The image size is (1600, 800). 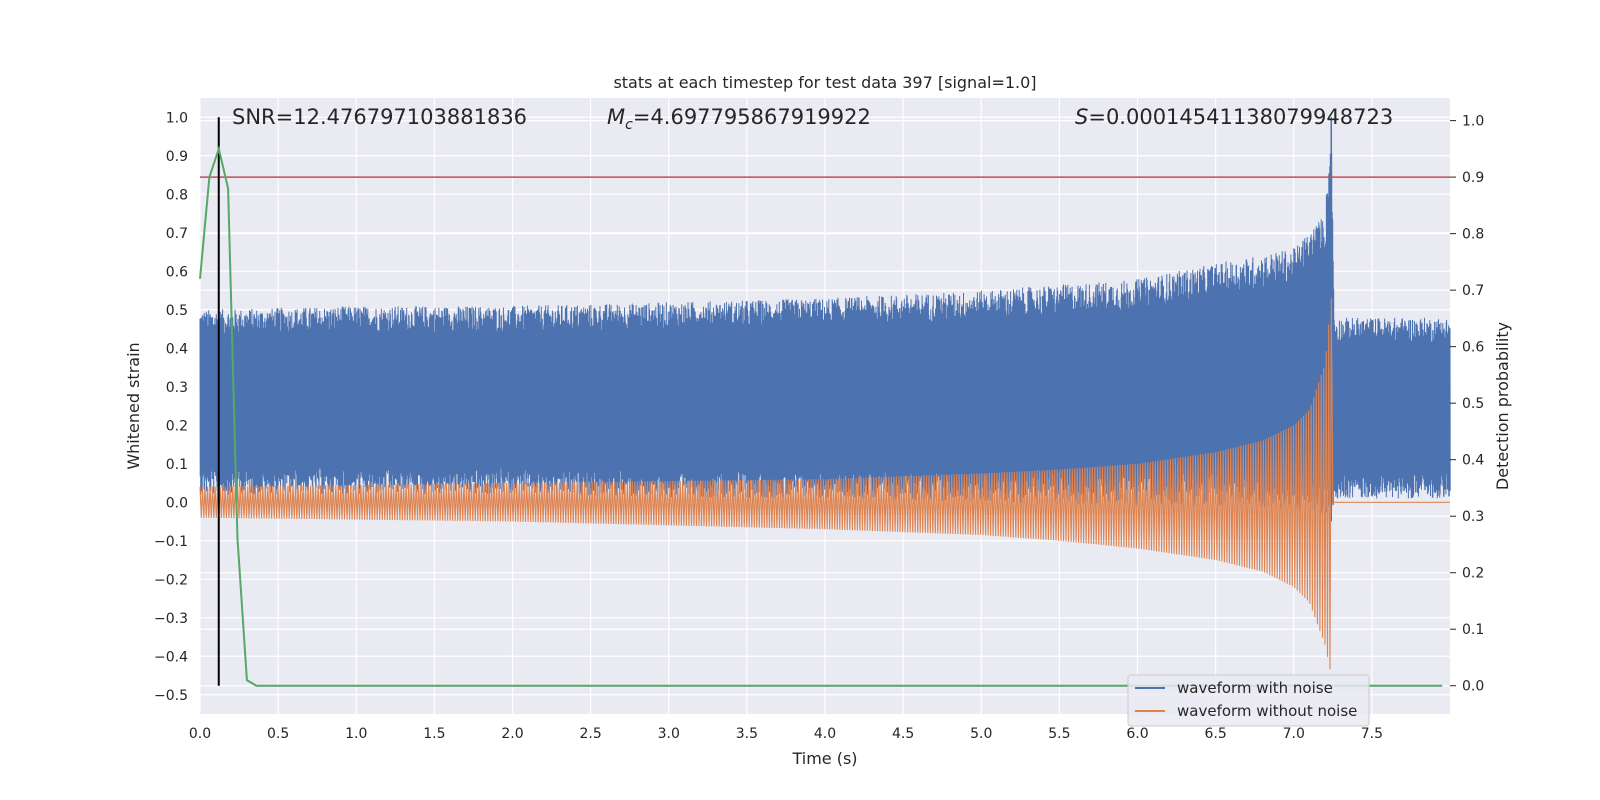 I want to click on x-tick-label: 5.5, so click(x=1059, y=734).